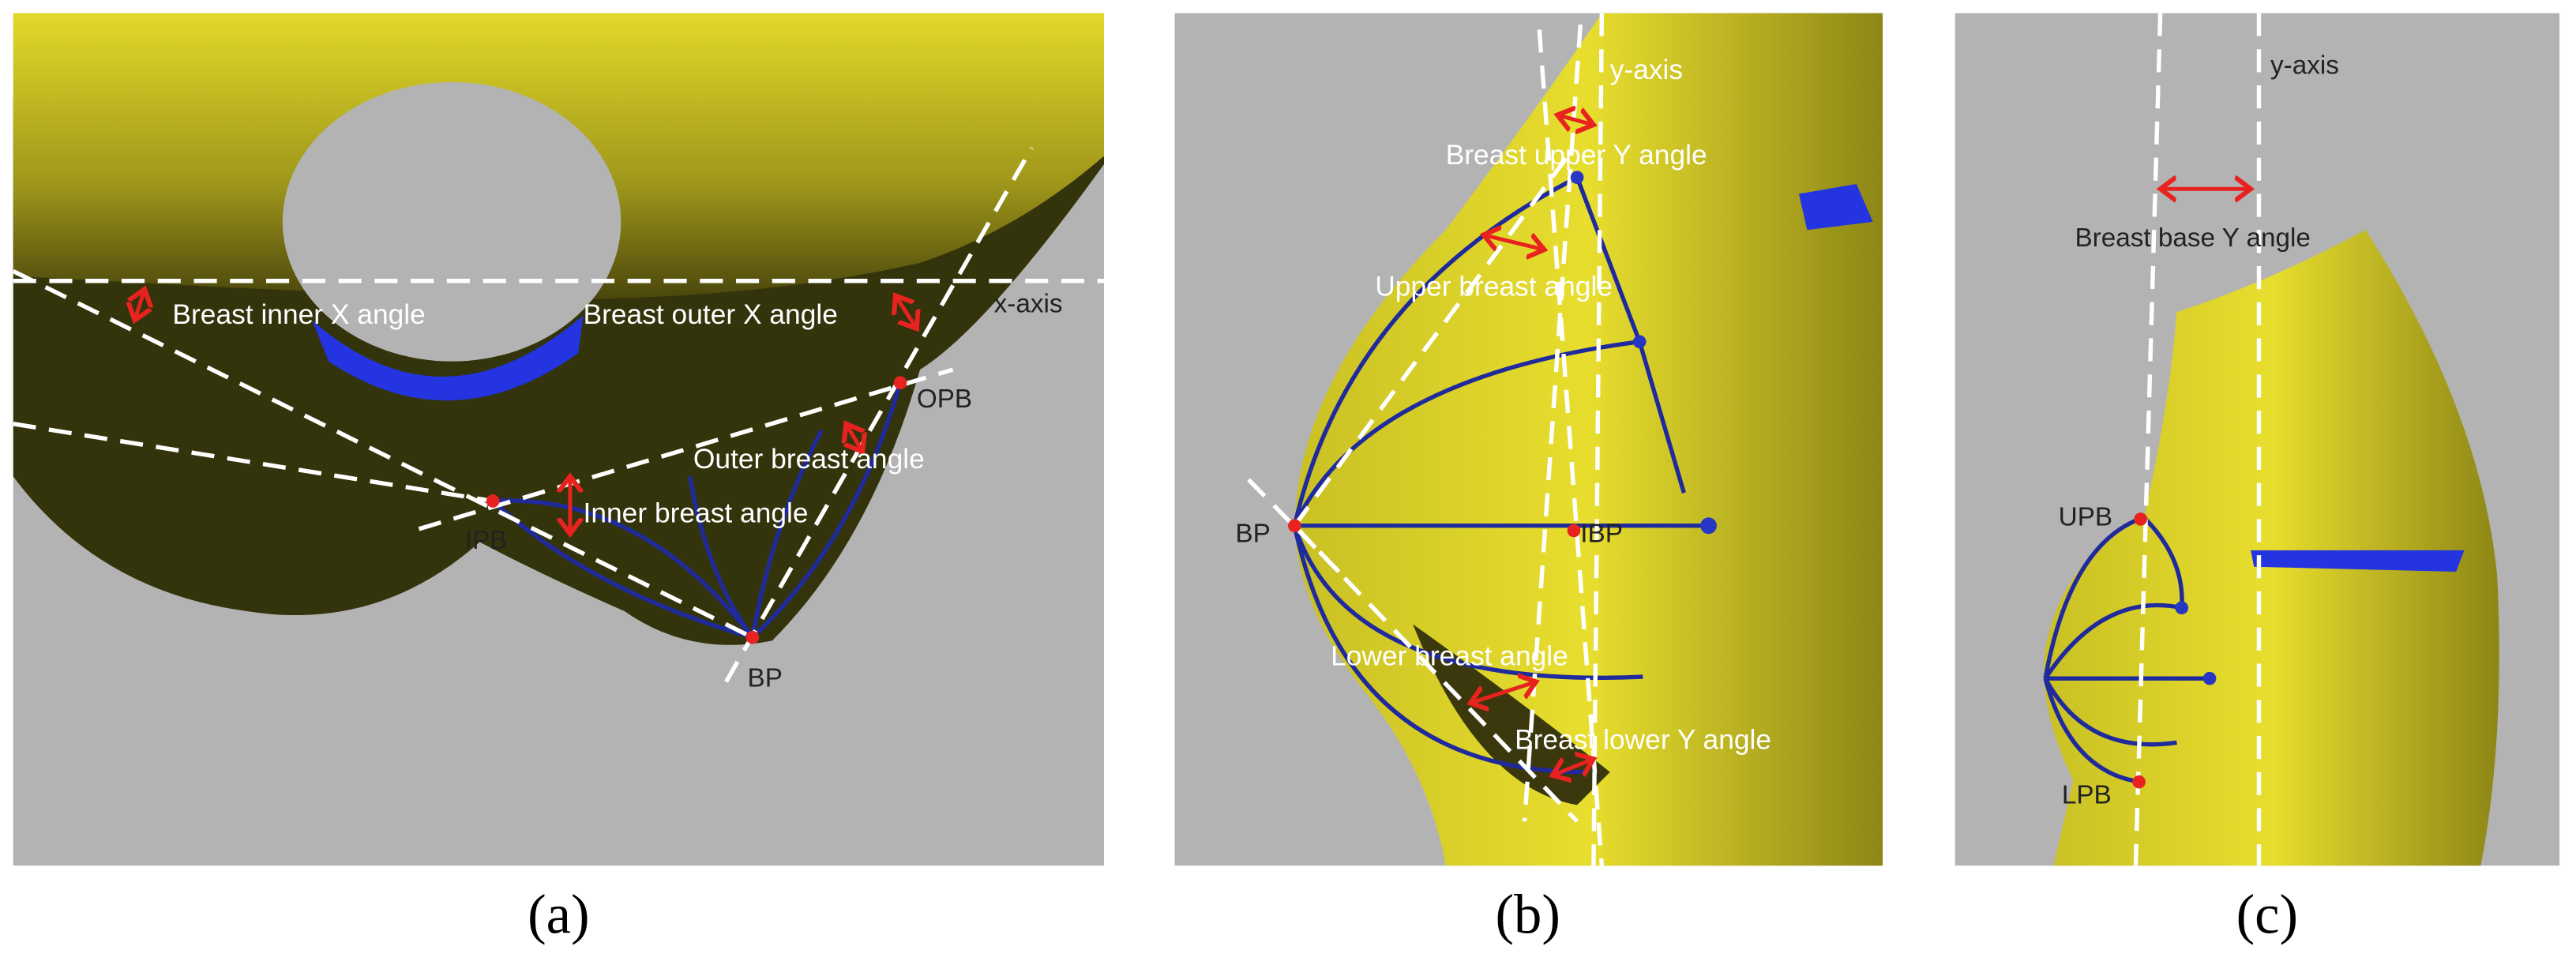 The width and height of the screenshot is (2576, 961). I want to click on annotation: Breast lower Y angle, so click(1643, 740).